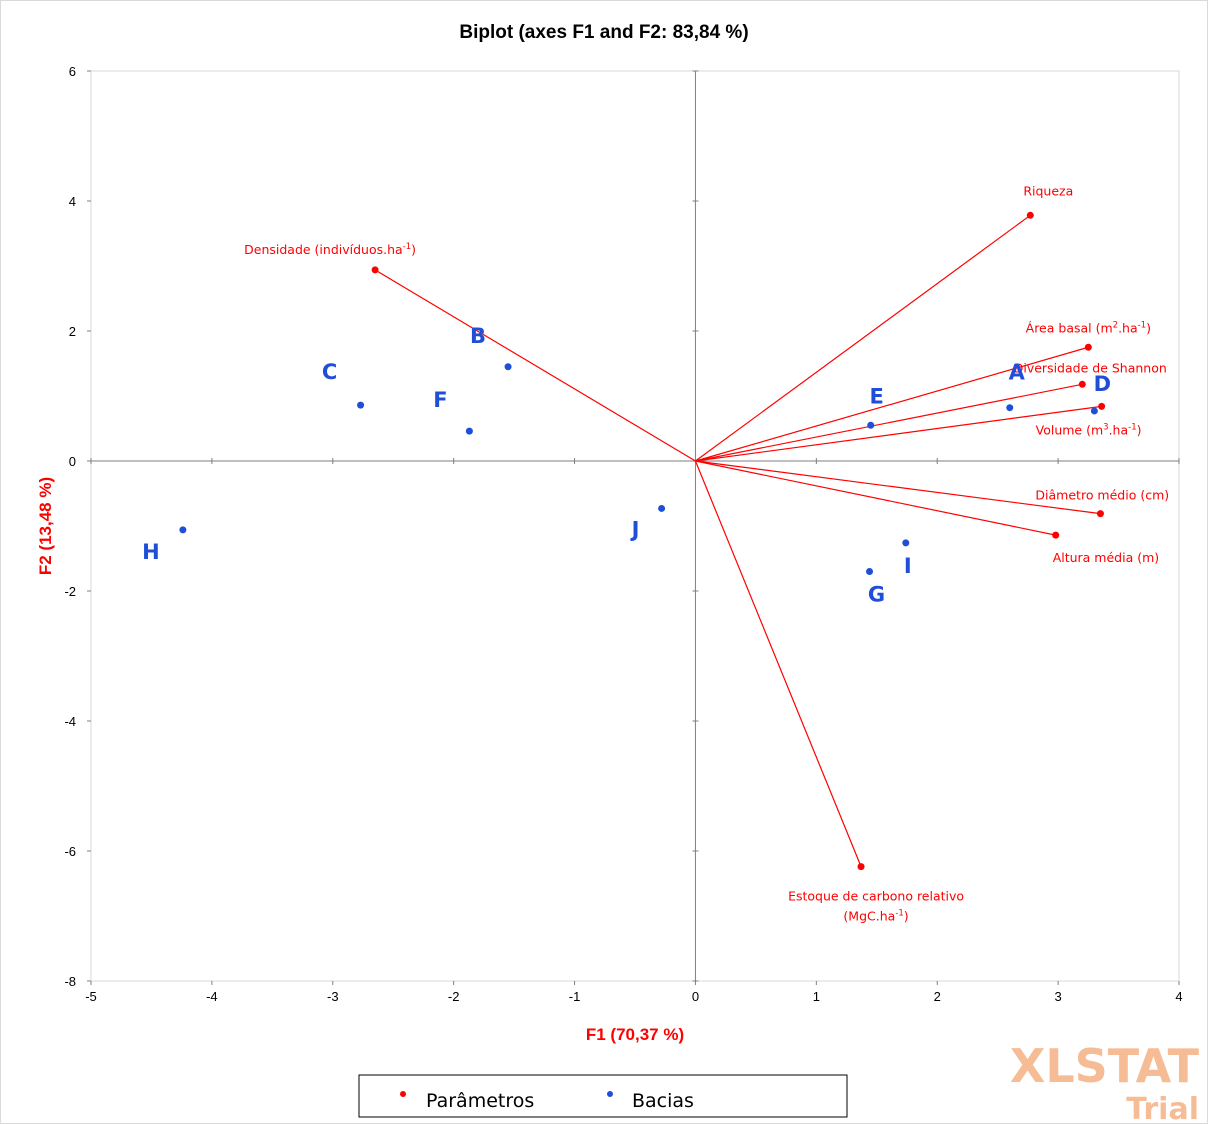 This screenshot has height=1124, width=1208. What do you see at coordinates (695, 996) in the screenshot?
I see `x-tick-label: 0` at bounding box center [695, 996].